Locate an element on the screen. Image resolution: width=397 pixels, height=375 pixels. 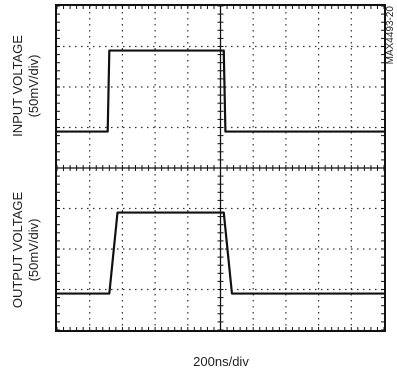
input-ylabel-line1: INPUT VOLTAGE is located at coordinates (17, 86).